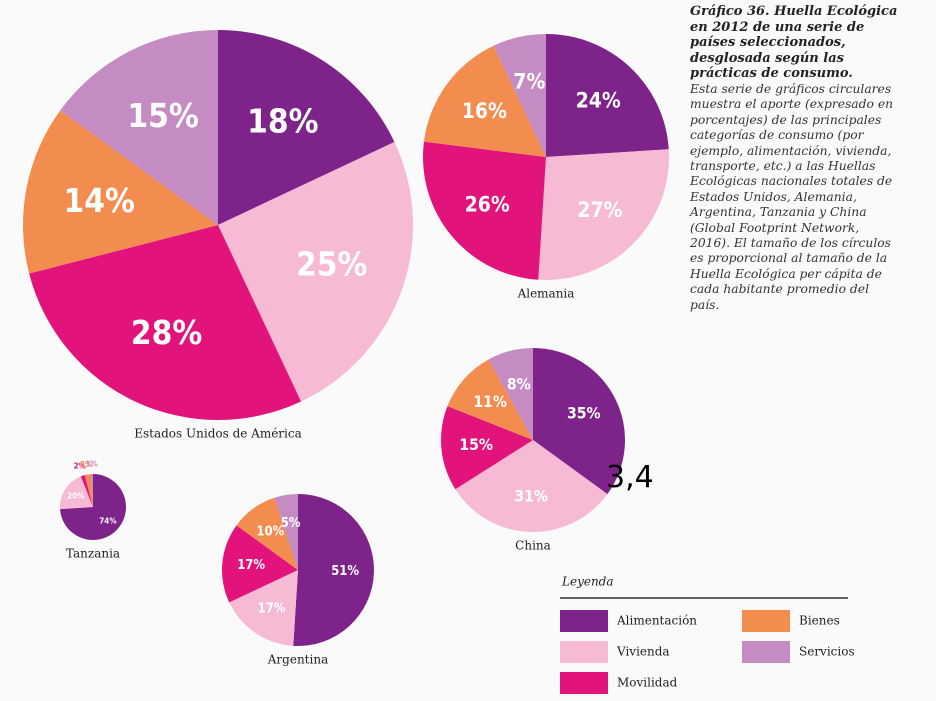 This screenshot has width=936, height=701. I want to click on pie-title: Estados Unidos de América, so click(218, 434).